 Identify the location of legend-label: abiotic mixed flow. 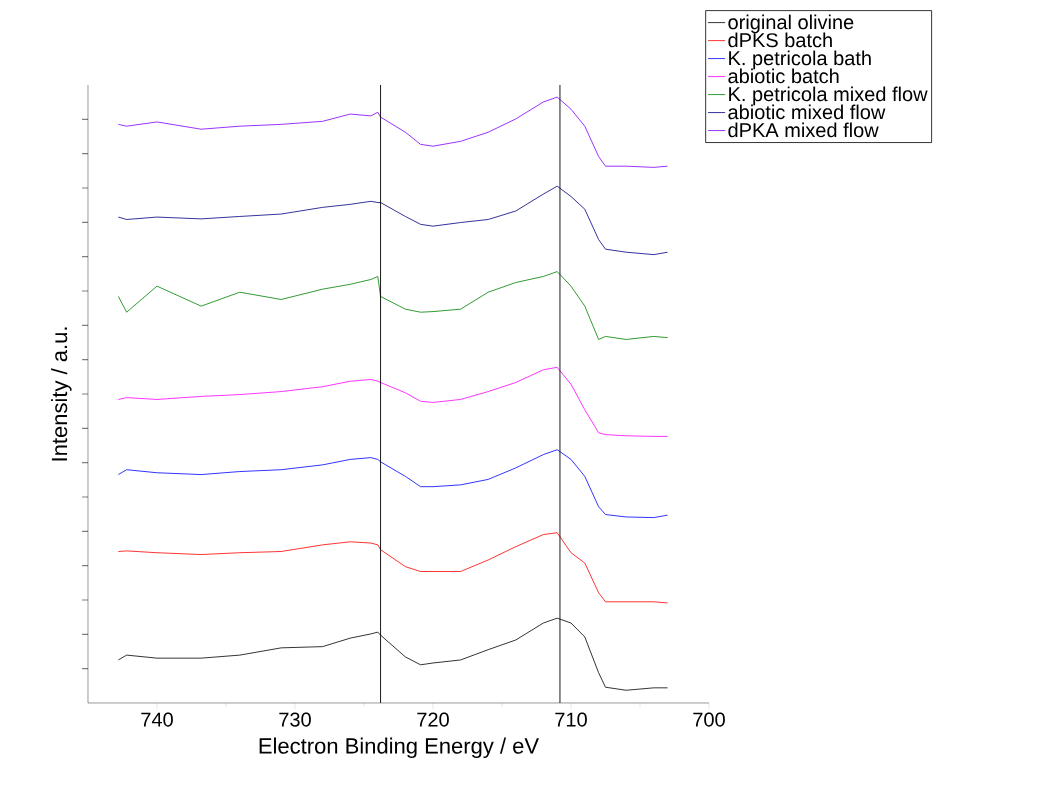
(807, 112).